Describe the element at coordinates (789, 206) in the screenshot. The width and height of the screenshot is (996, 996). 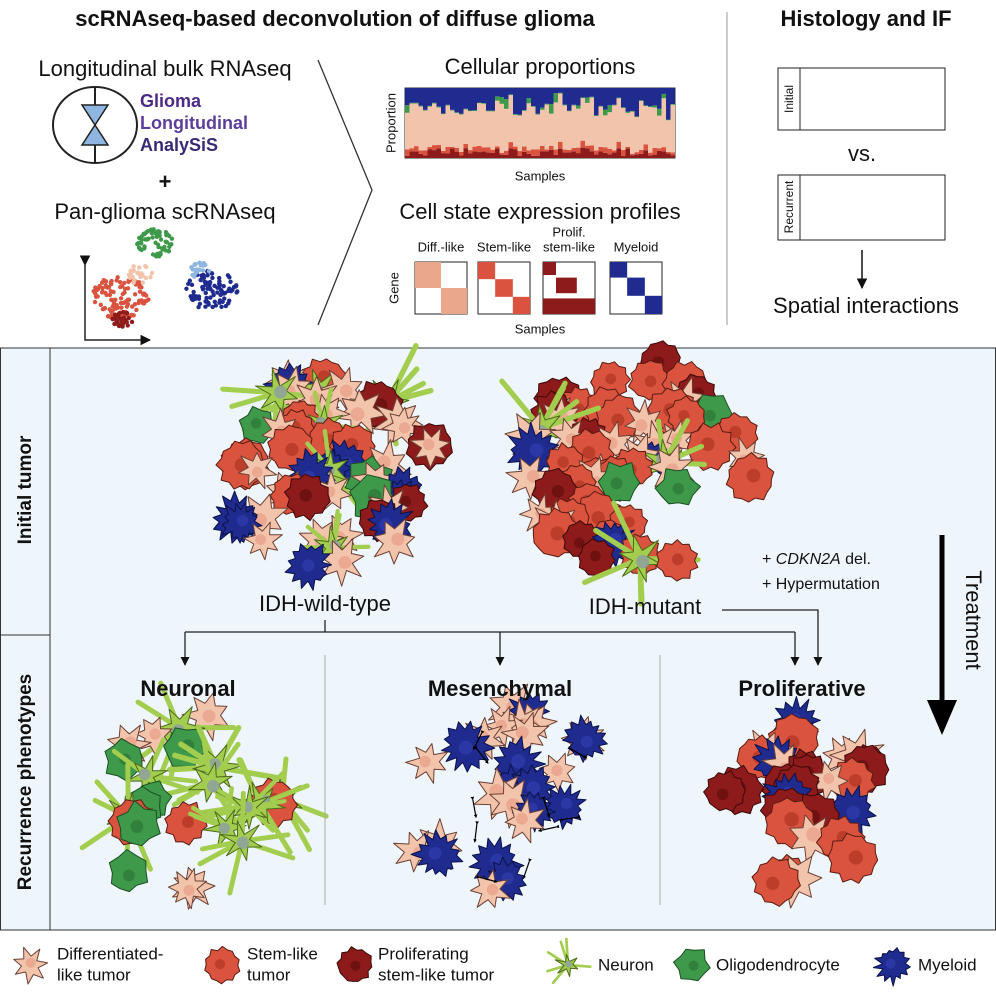
I see `slide-label: Recurrent` at that location.